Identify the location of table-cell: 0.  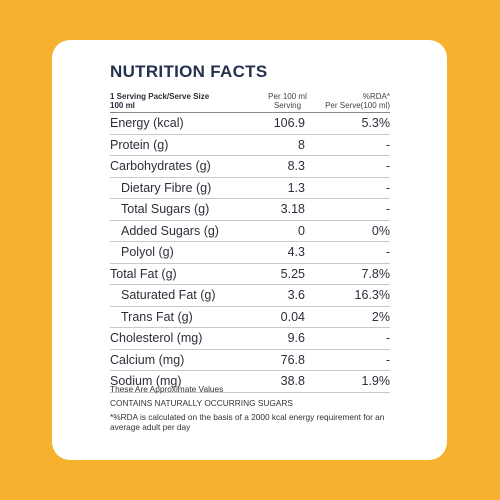
(301, 230).